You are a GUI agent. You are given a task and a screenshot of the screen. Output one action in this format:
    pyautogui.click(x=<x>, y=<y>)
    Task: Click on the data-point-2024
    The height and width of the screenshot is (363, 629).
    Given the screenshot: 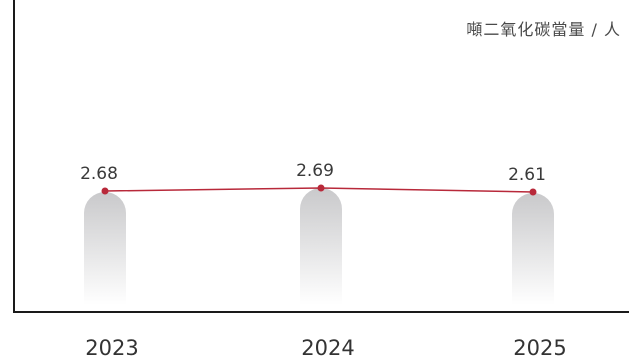 What is the action you would take?
    pyautogui.click(x=321, y=188)
    